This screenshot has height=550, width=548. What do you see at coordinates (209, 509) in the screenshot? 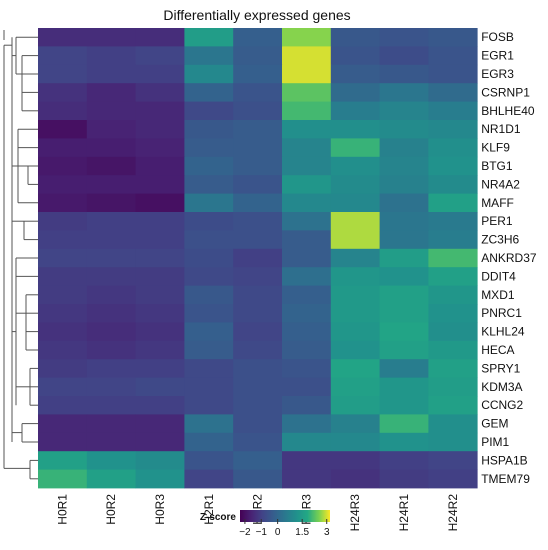
I see `column-label: H2R1` at bounding box center [209, 509].